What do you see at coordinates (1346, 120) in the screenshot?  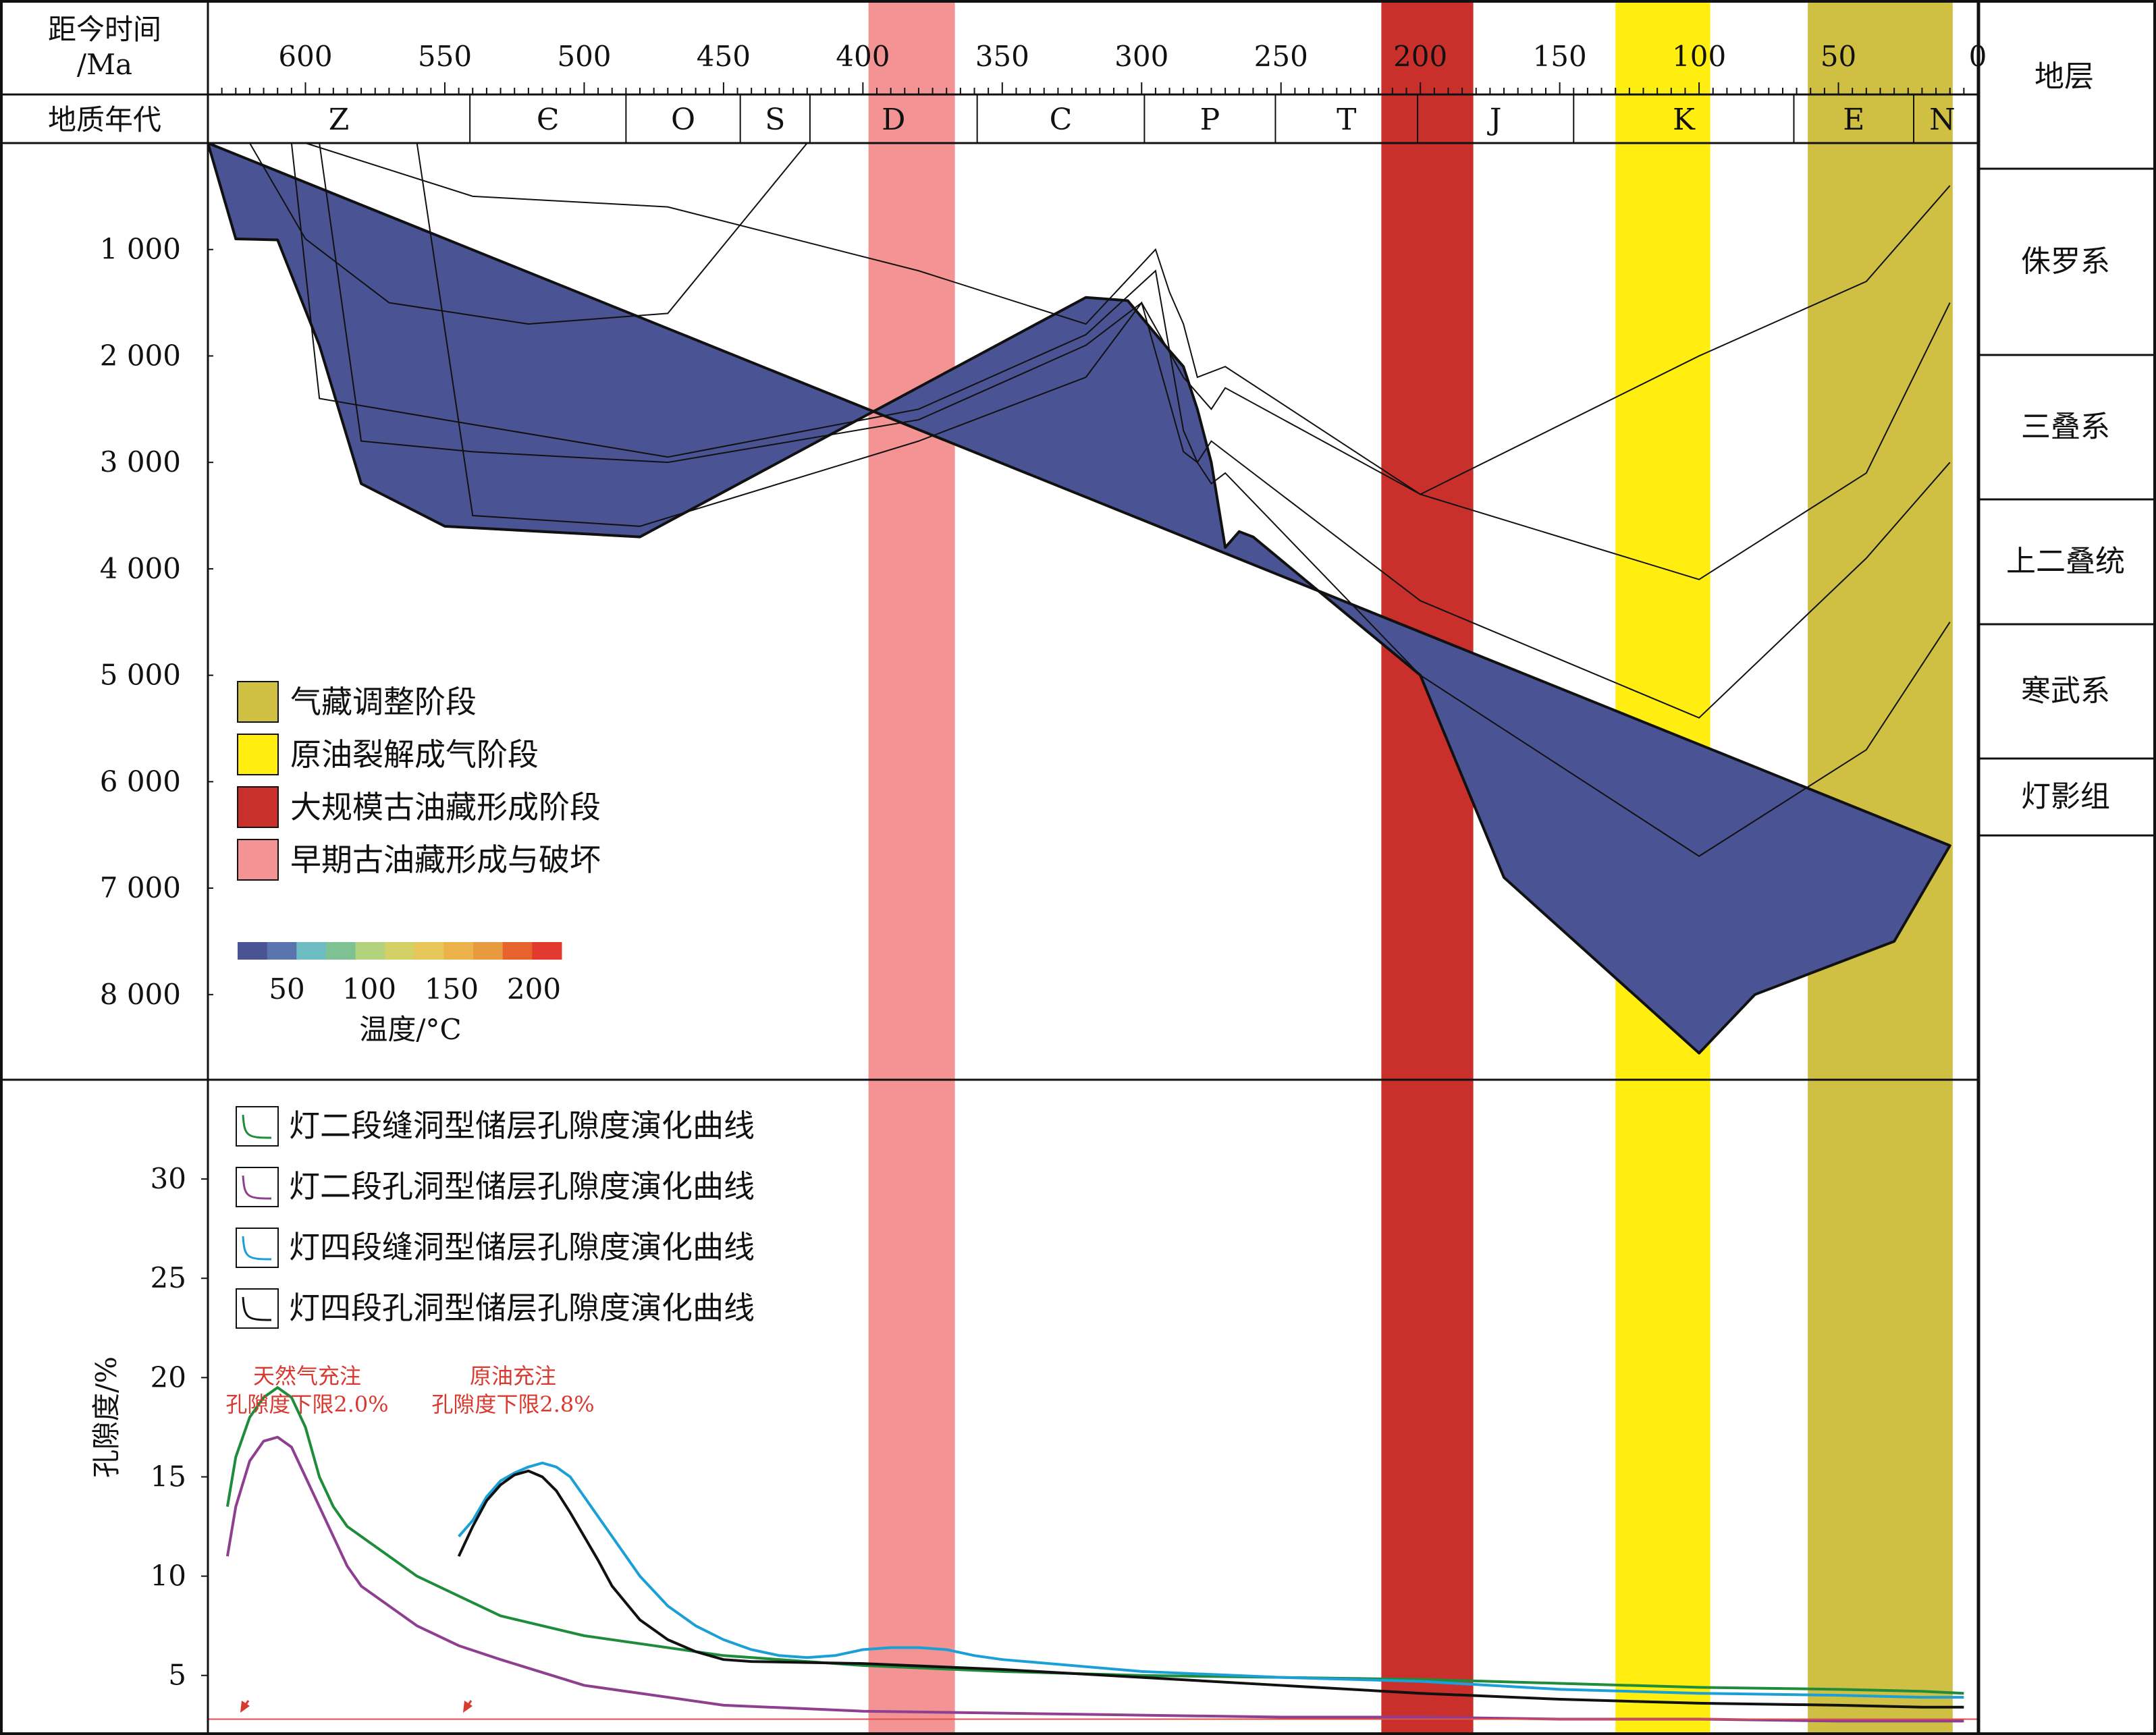 I see `period-label-T: T` at bounding box center [1346, 120].